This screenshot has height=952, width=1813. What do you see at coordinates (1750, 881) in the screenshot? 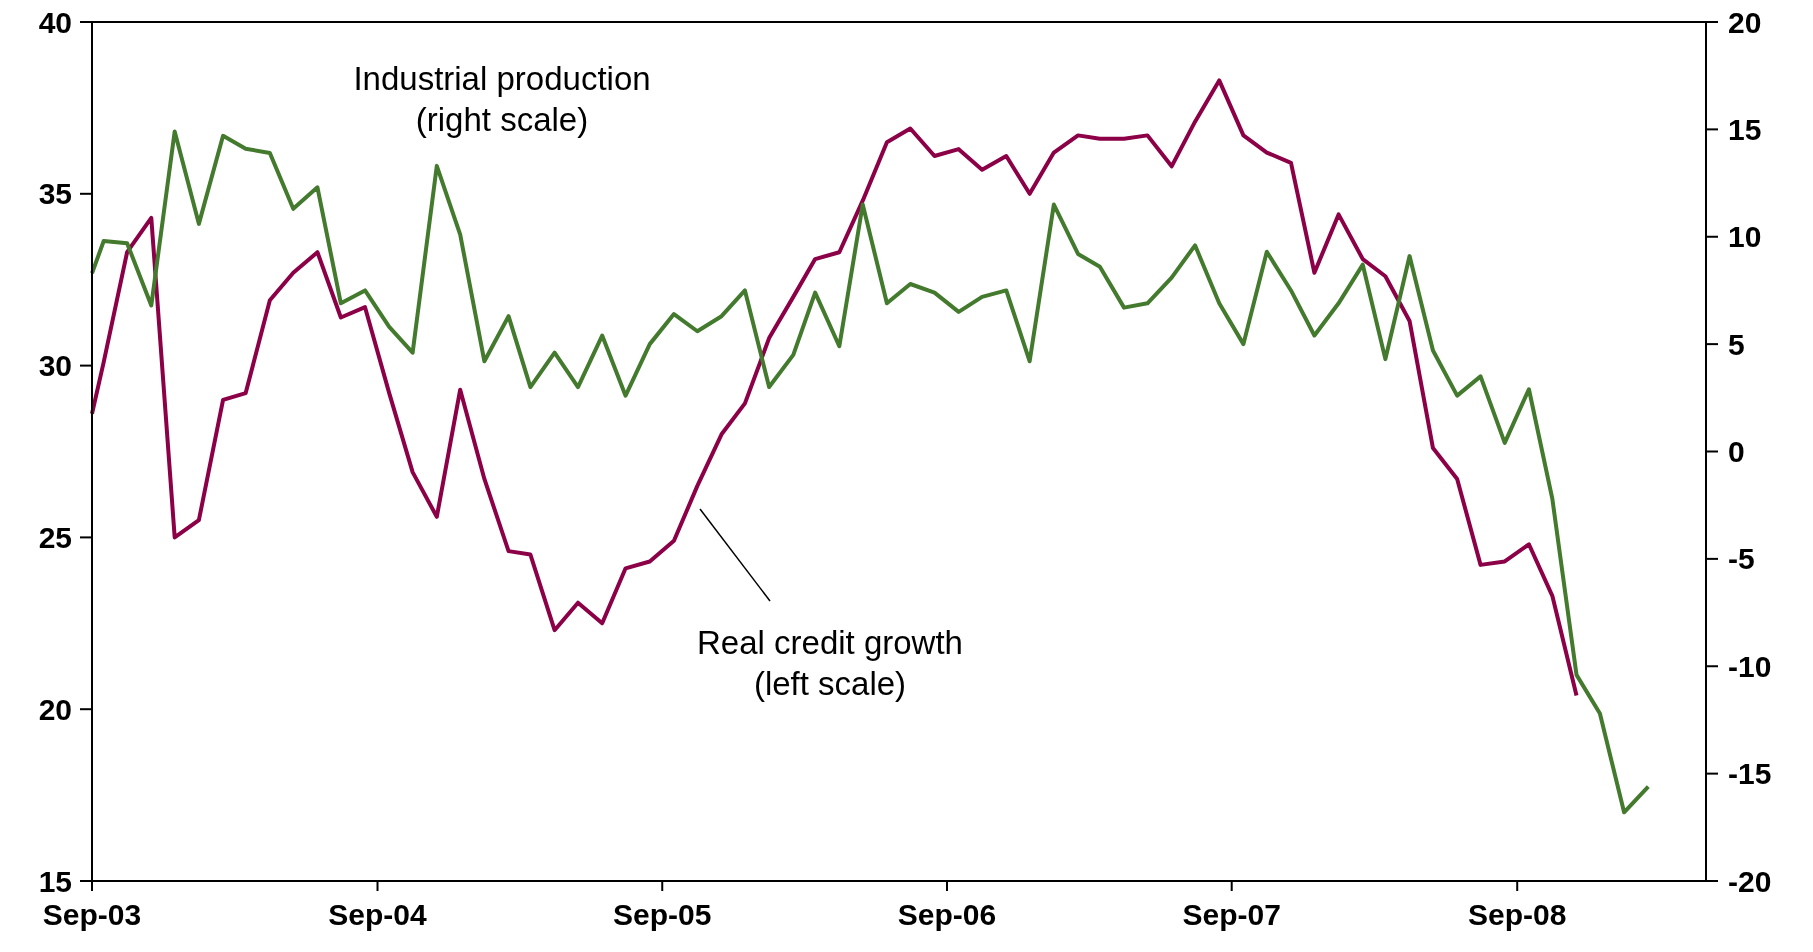
I see `y2-tick-label: -20` at bounding box center [1750, 881].